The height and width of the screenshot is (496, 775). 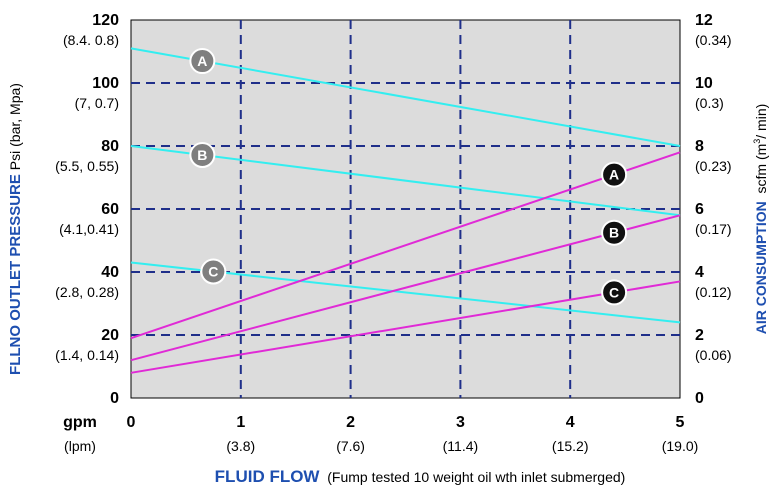 What do you see at coordinates (699, 146) in the screenshot?
I see `y-right-tick-label: 8` at bounding box center [699, 146].